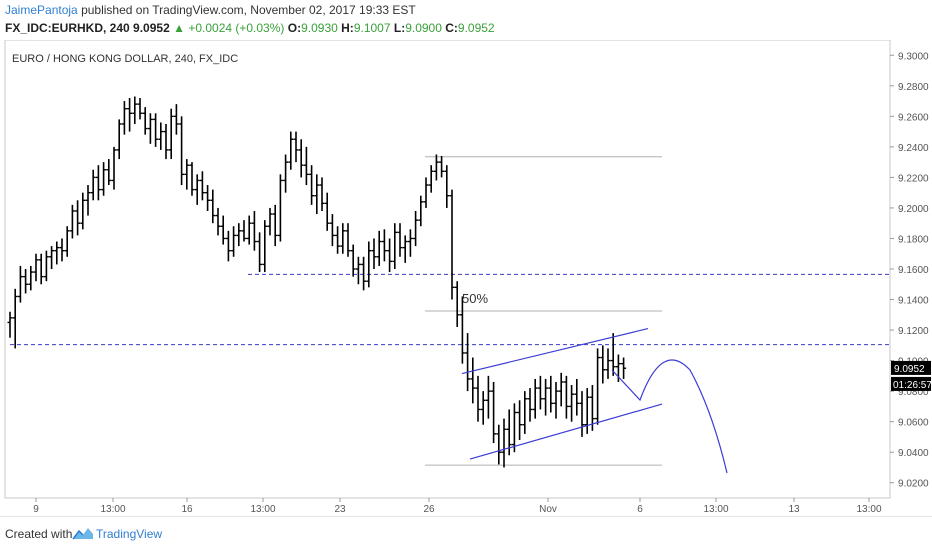  What do you see at coordinates (340, 509) in the screenshot?
I see `time-tick-label-4: 23` at bounding box center [340, 509].